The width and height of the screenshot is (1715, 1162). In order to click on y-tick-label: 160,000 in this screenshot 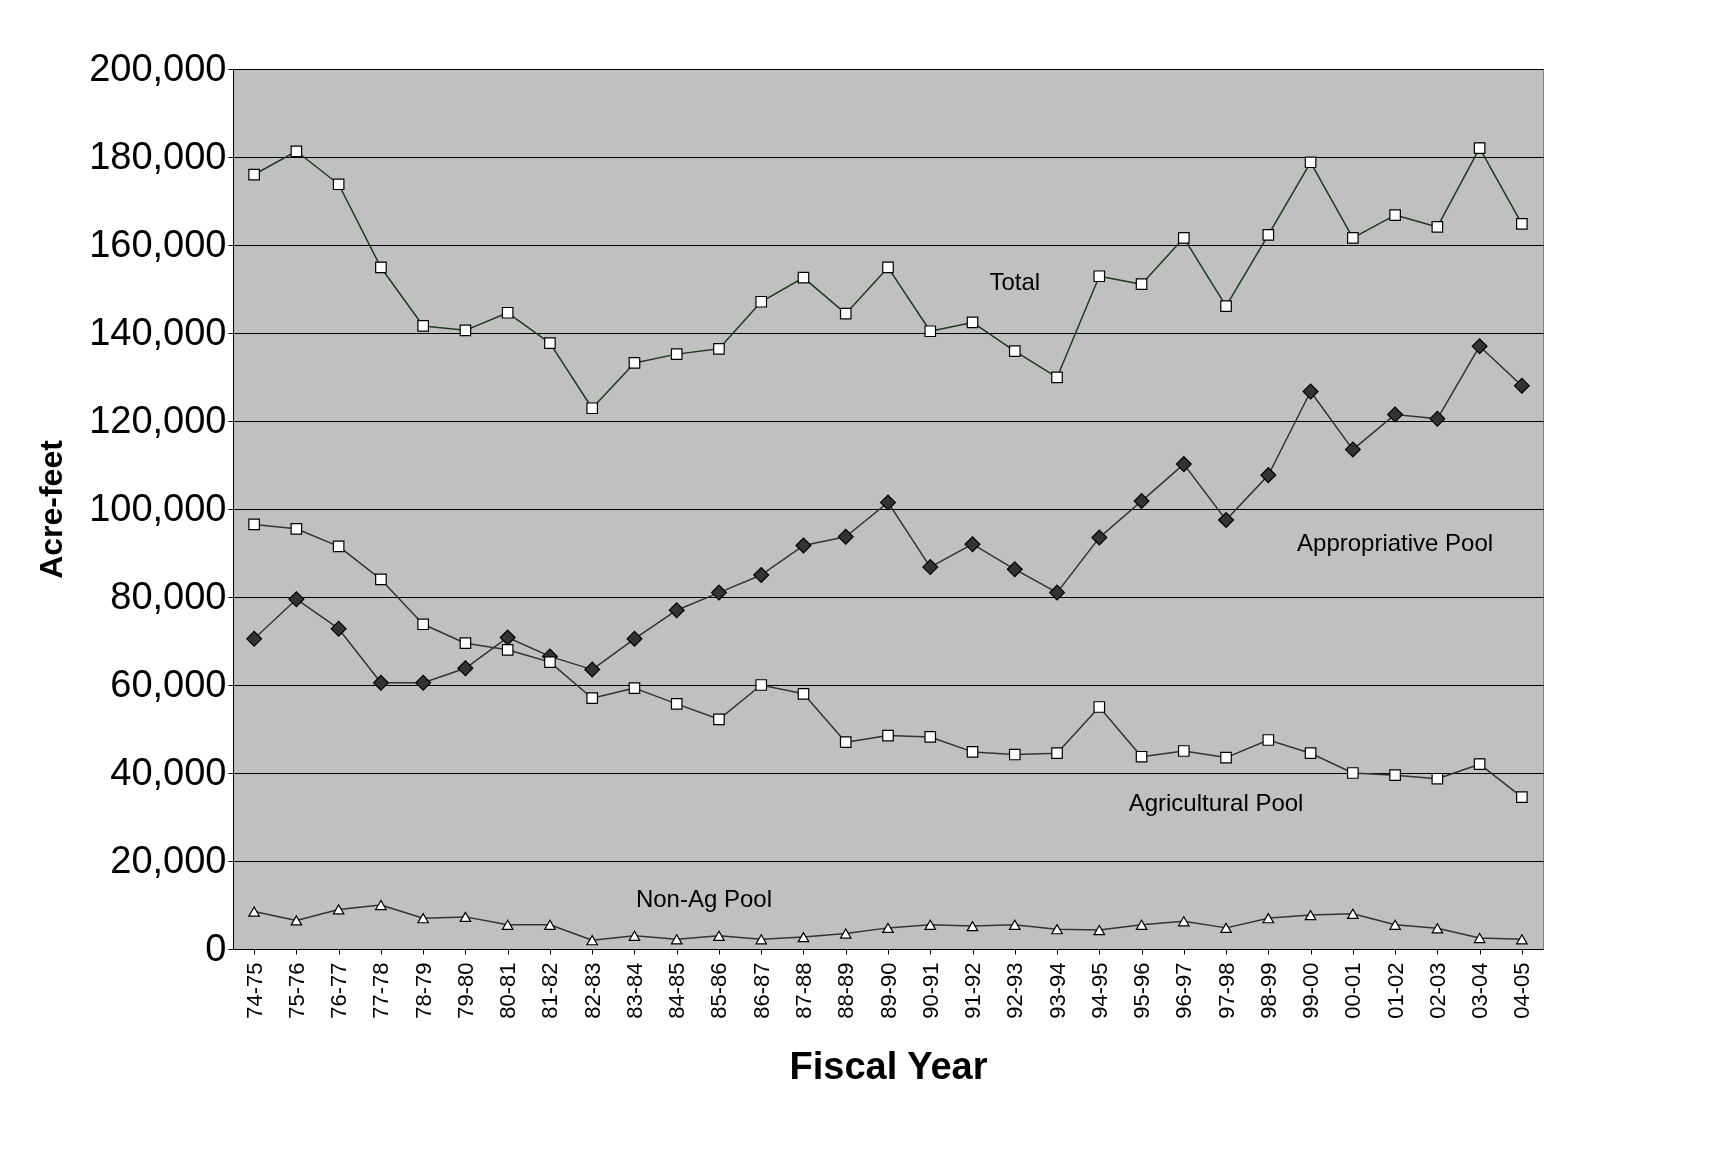, I will do `click(158, 243)`.